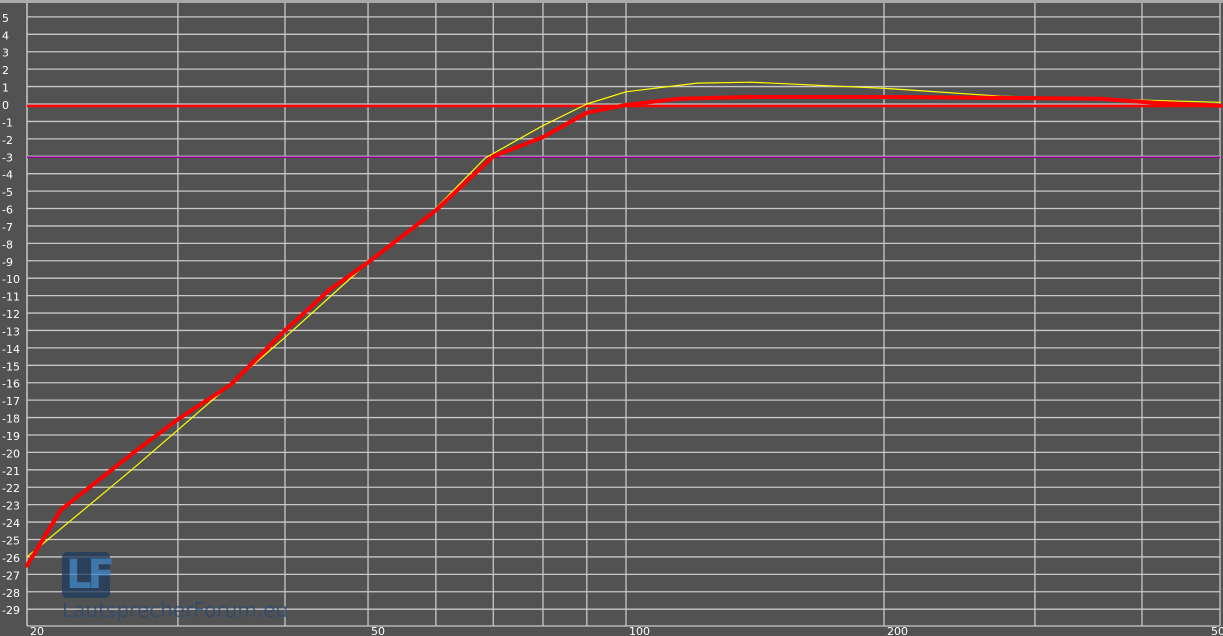 The image size is (1223, 636). What do you see at coordinates (7, 192) in the screenshot?
I see `y-tick-label: -5` at bounding box center [7, 192].